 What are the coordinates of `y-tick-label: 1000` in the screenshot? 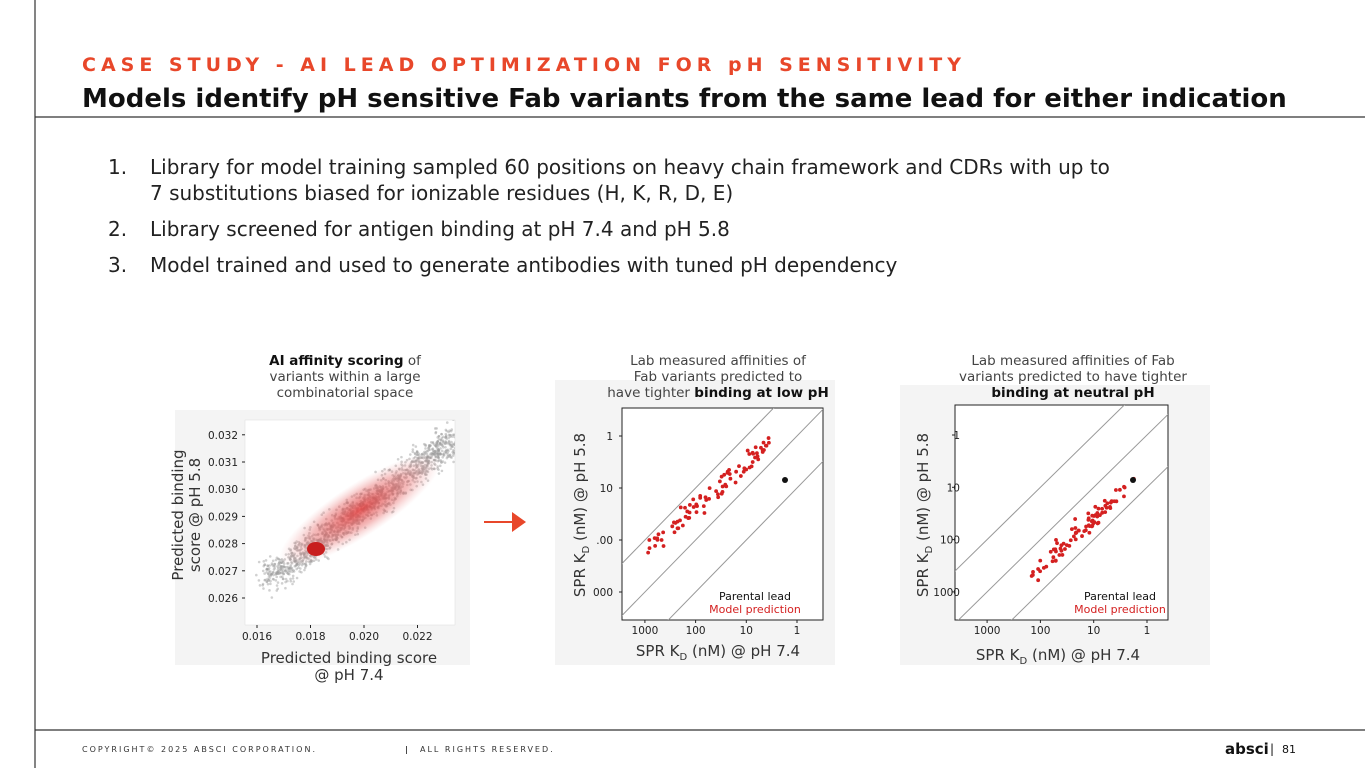 It's located at (946, 593).